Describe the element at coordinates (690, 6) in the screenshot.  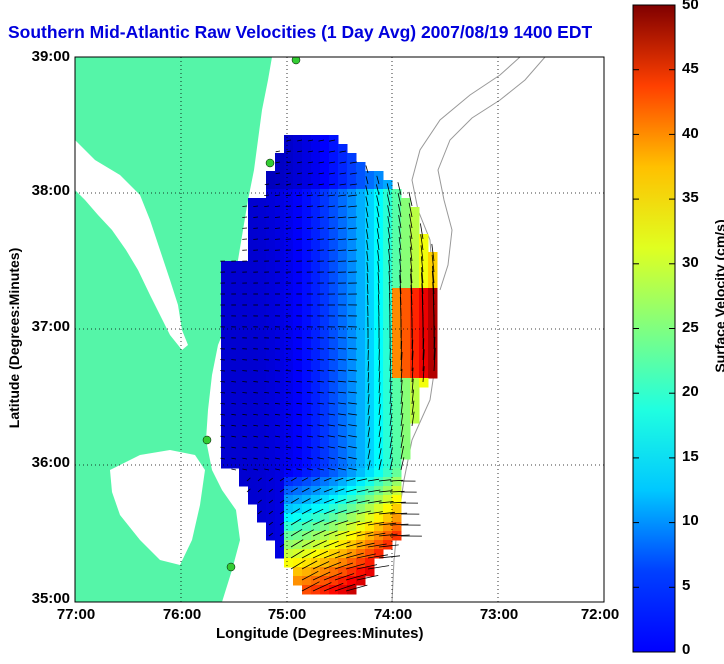
I see `colorbar-tick-label: 50` at that location.